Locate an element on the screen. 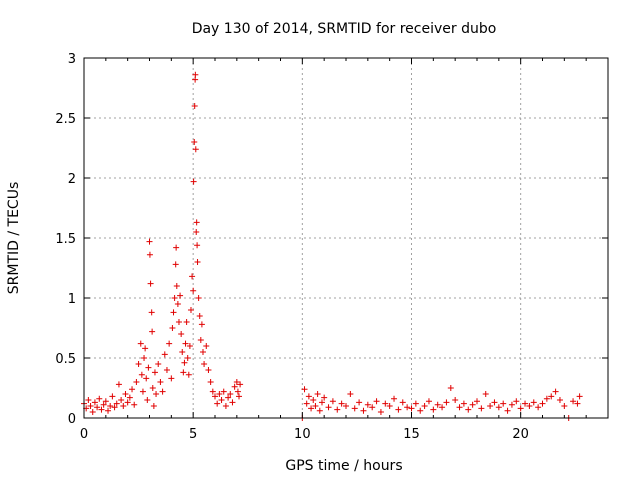  x-tick-label: 20 is located at coordinates (520, 434).